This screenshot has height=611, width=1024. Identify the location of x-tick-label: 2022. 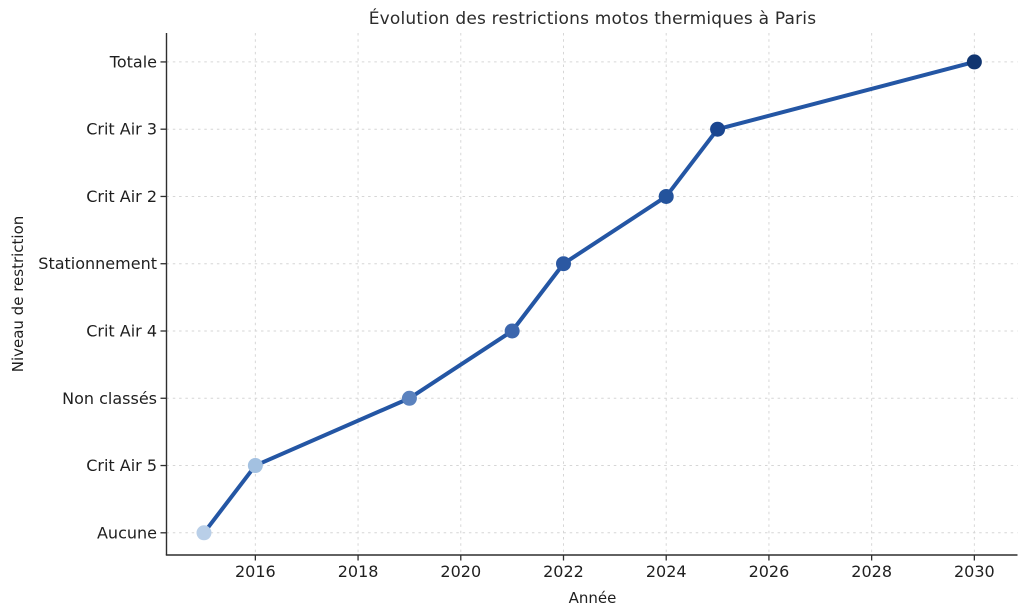
(563, 571).